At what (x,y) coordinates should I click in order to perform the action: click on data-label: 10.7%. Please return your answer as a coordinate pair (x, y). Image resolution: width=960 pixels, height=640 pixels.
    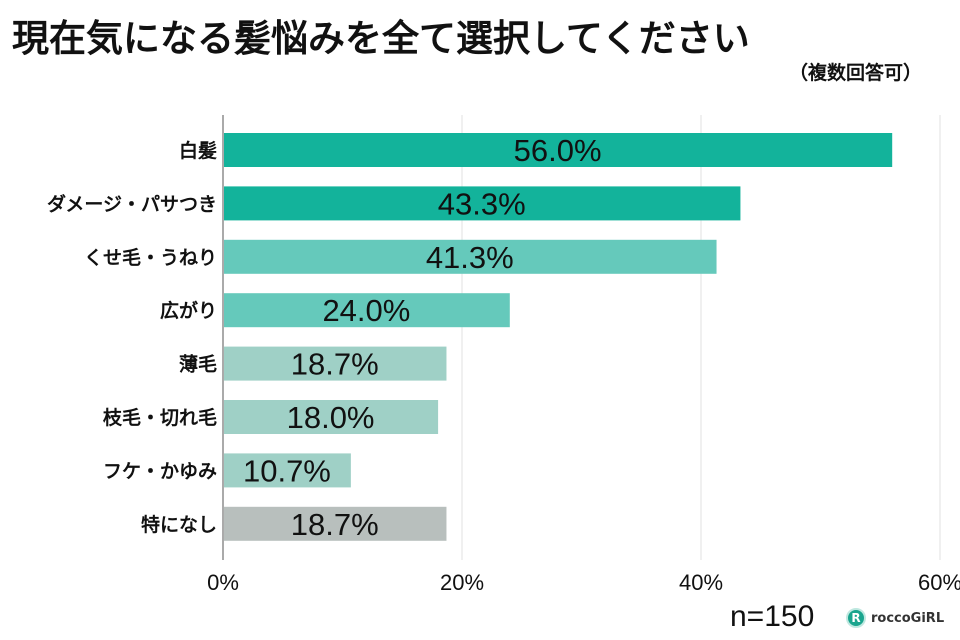
    Looking at the image, I should click on (287, 470).